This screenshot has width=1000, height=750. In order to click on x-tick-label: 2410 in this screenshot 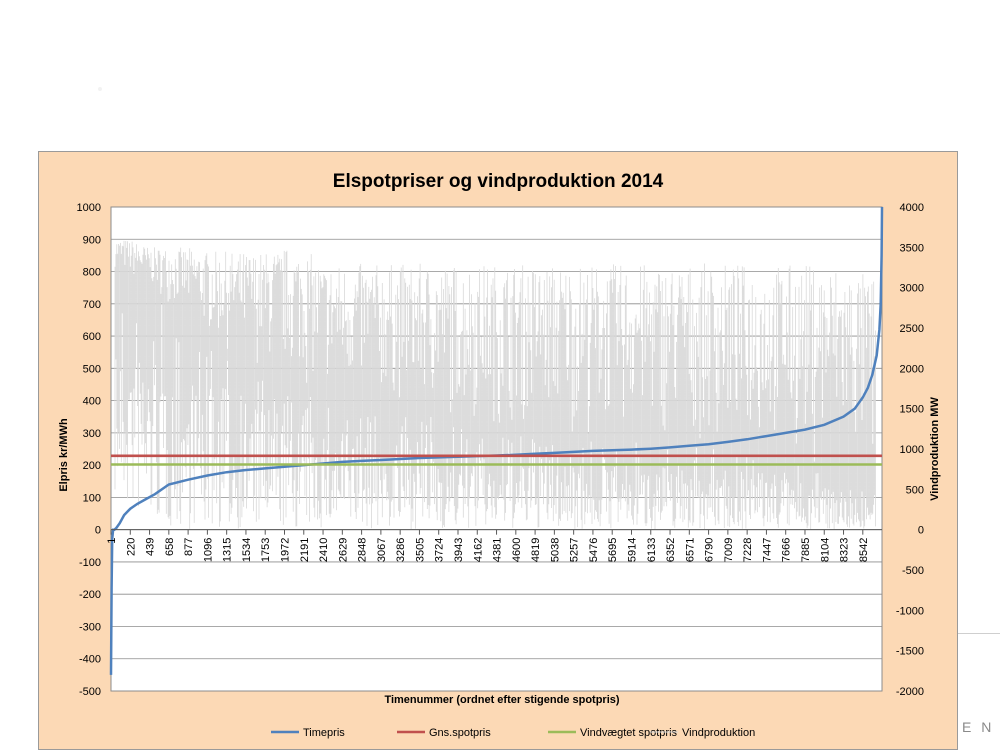, I will do `click(324, 550)`.